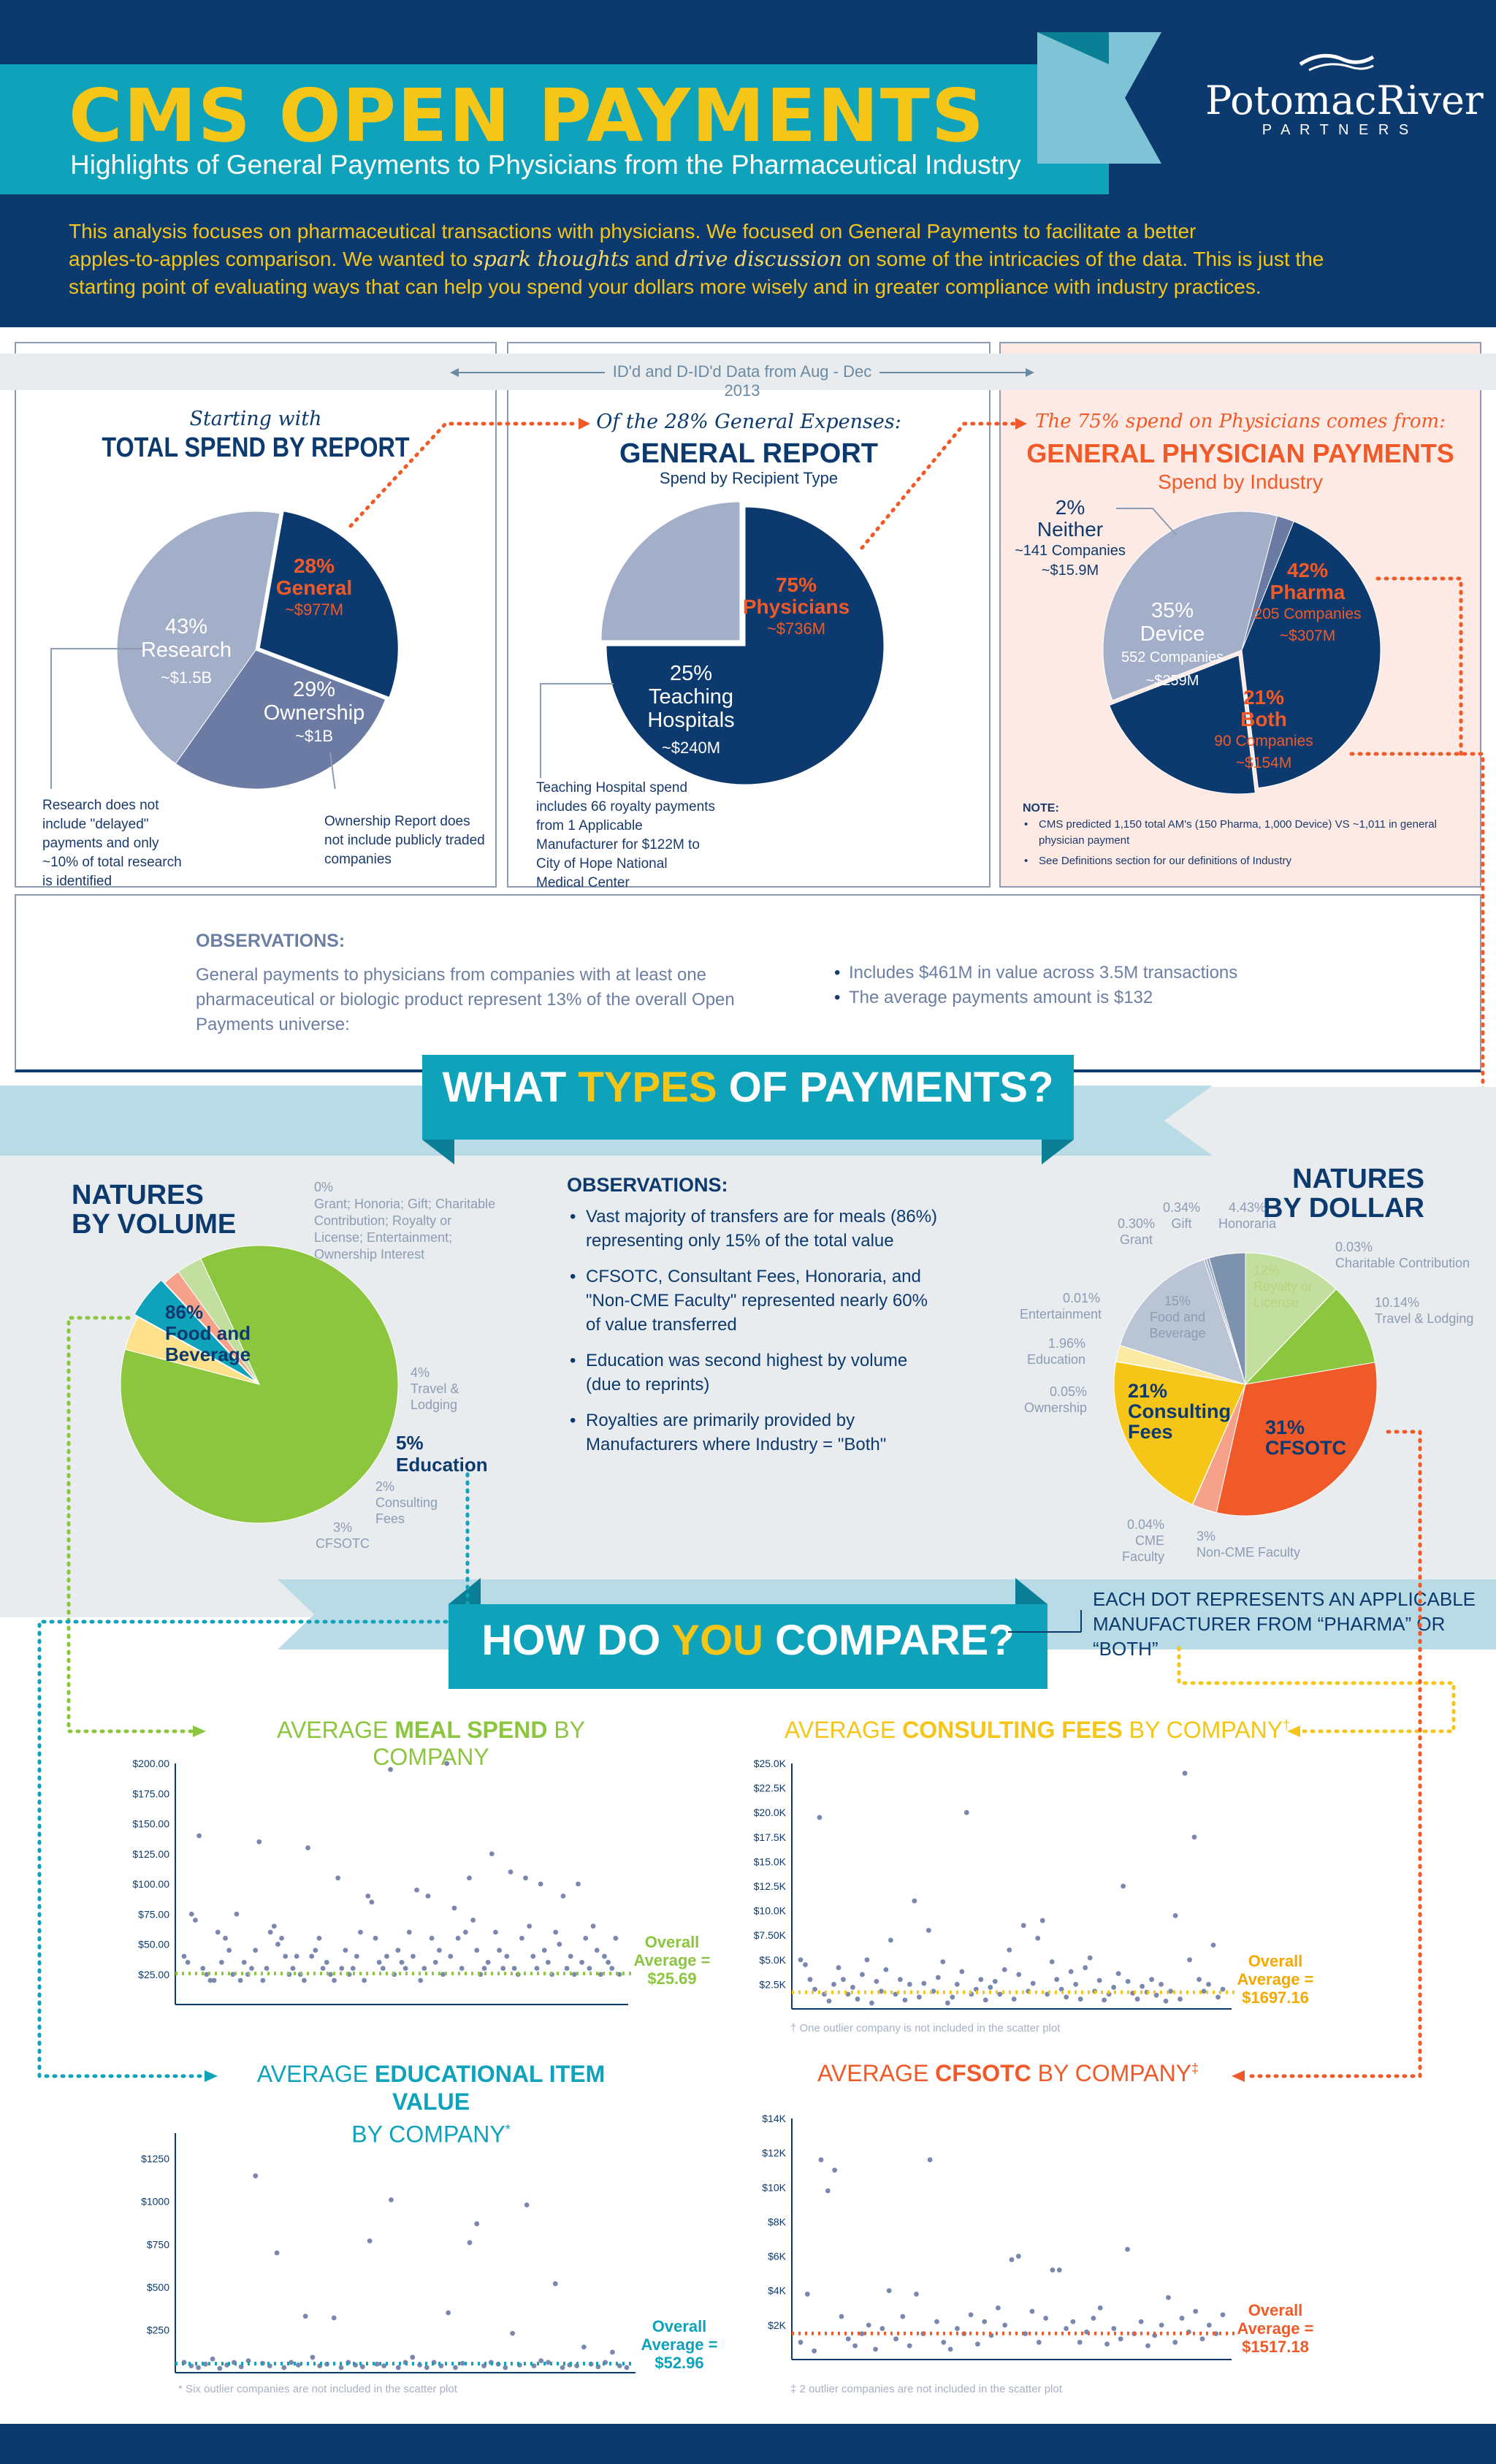  I want to click on pie-slice-teaching-hospitals, so click(670, 571).